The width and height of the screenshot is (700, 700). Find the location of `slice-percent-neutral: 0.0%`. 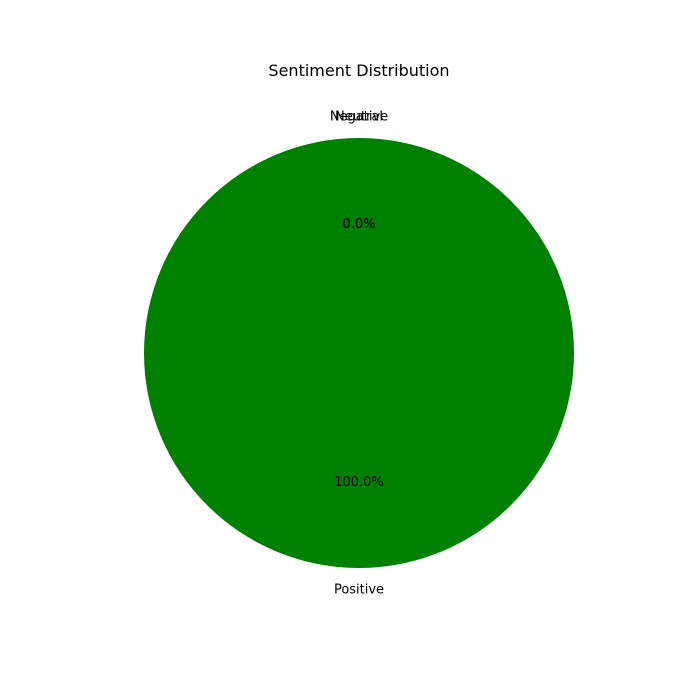

slice-percent-neutral: 0.0% is located at coordinates (358, 224).